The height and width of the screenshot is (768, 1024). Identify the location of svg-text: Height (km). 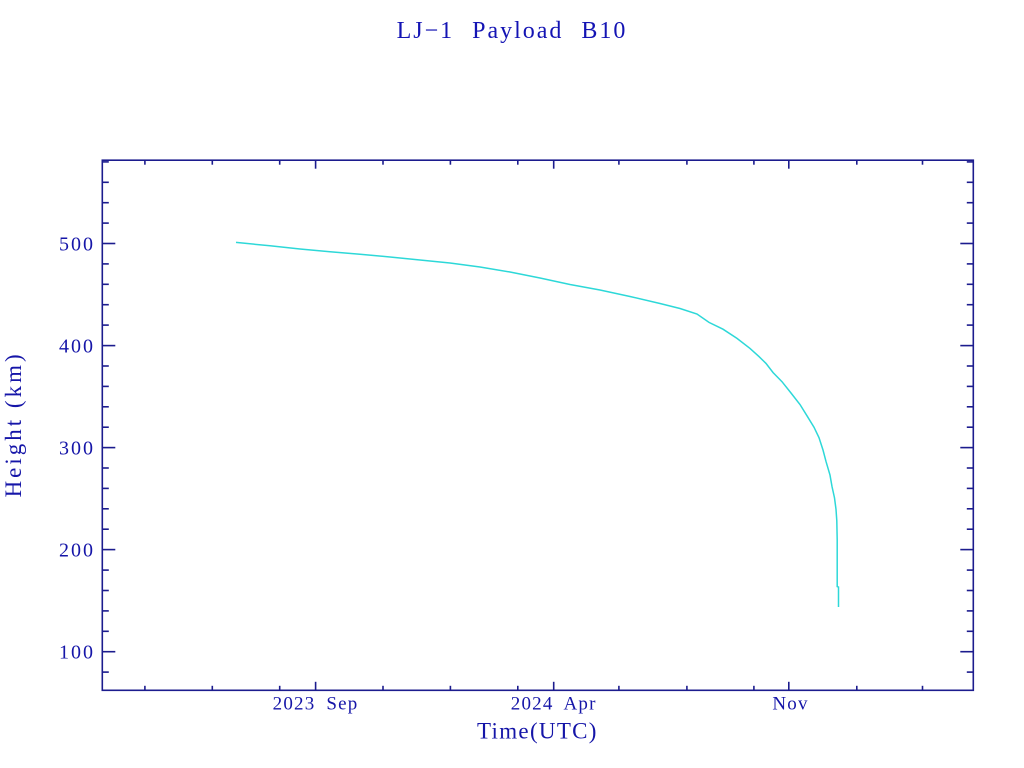
(13, 424).